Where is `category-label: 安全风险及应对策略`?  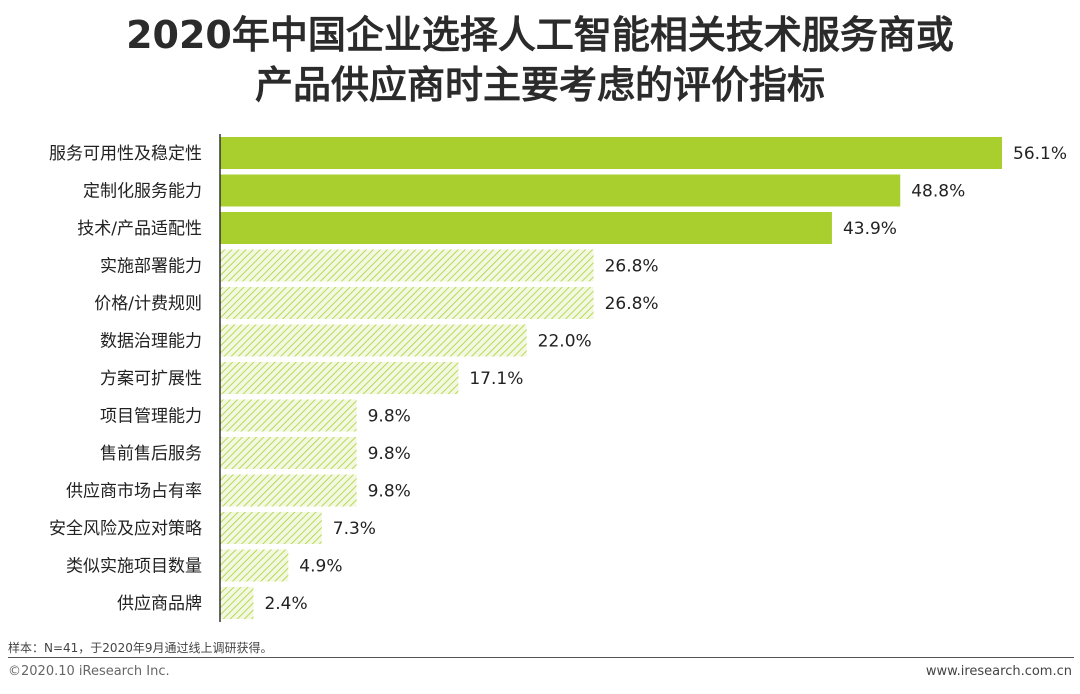
category-label: 安全风险及应对策略 is located at coordinates (125, 529).